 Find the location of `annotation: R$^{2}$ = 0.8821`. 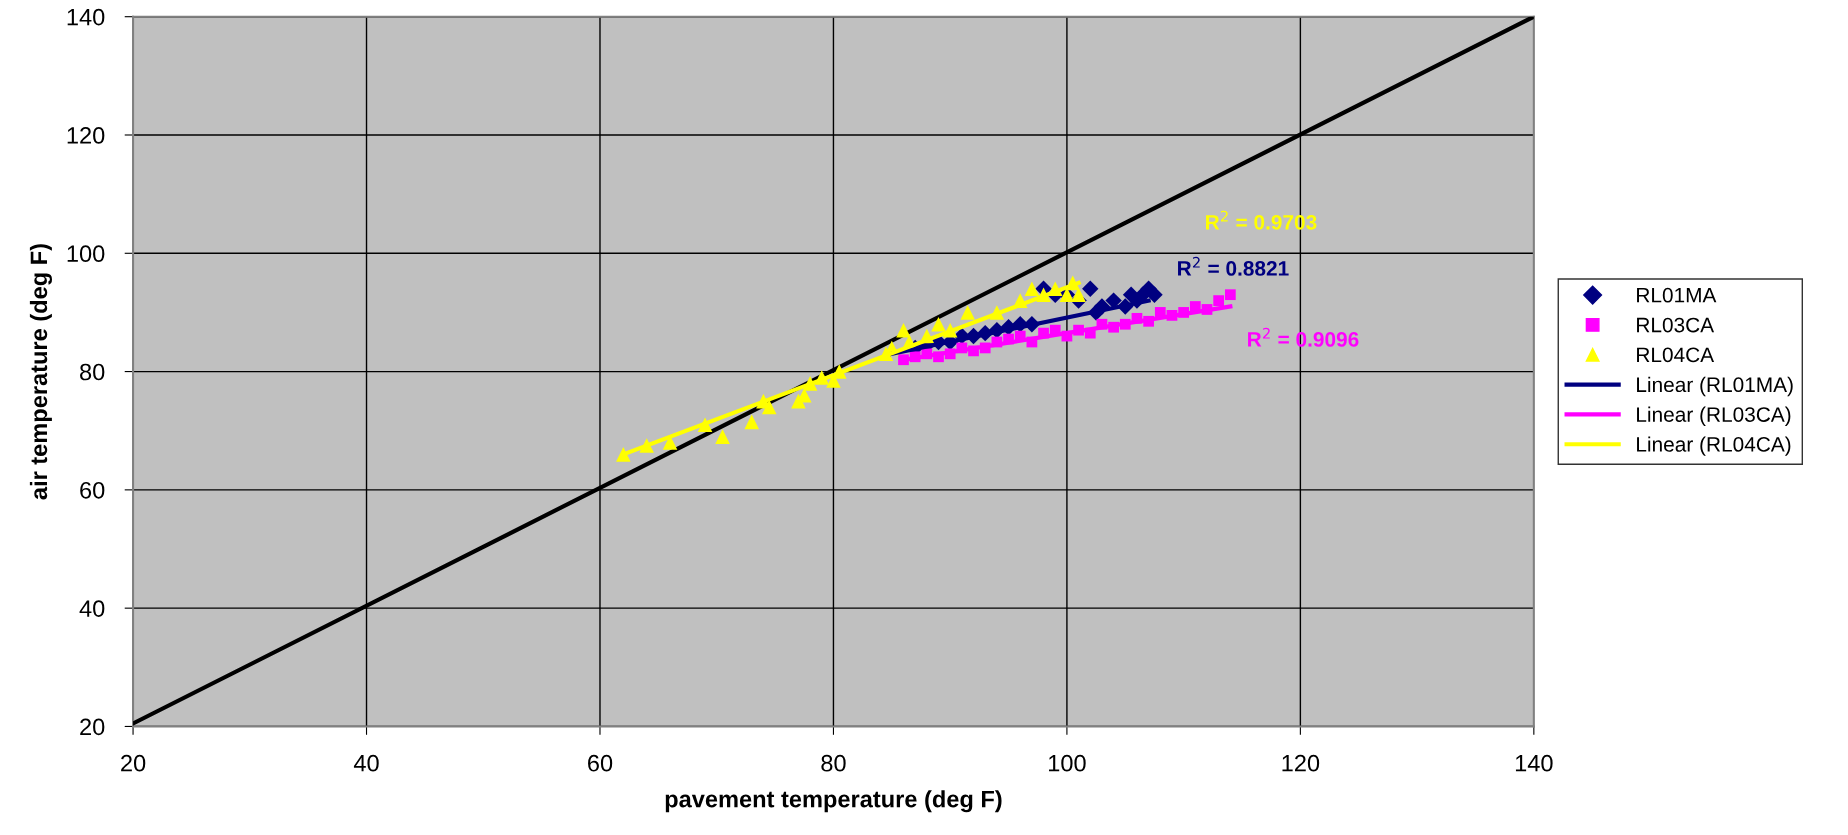

annotation: R$^{2}$ = 0.8821 is located at coordinates (1233, 266).